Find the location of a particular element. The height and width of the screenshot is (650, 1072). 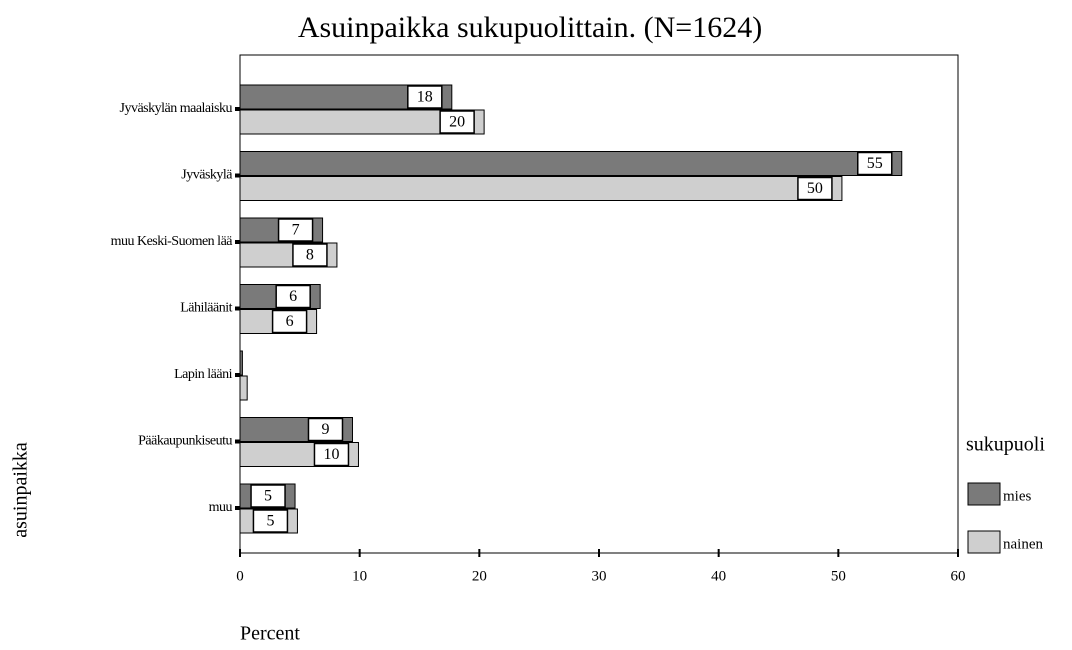

x-tick-label: 20 is located at coordinates (479, 576).